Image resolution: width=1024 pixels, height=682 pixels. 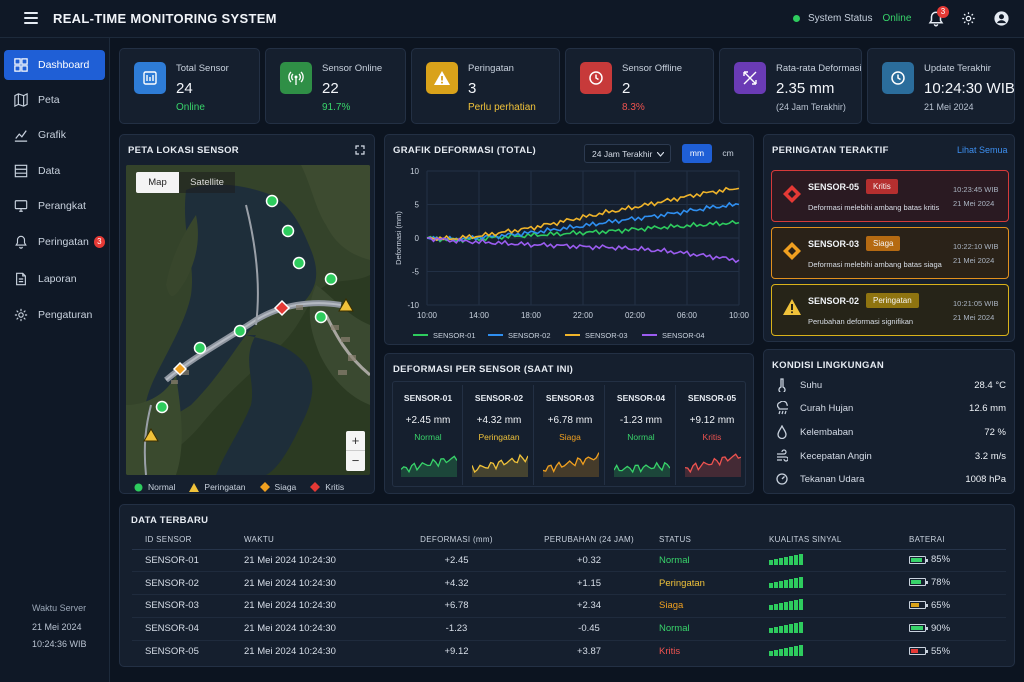 What do you see at coordinates (456, 561) in the screenshot?
I see `cell-deformation: +2.45` at bounding box center [456, 561].